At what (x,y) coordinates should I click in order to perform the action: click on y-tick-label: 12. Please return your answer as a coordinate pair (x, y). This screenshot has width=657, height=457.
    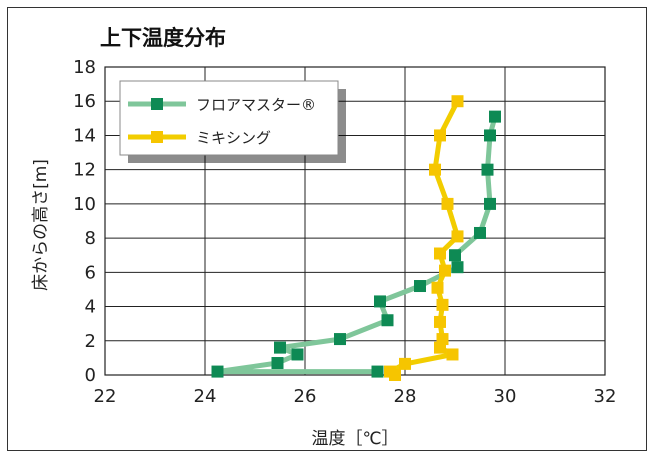
    Looking at the image, I should click on (84, 170).